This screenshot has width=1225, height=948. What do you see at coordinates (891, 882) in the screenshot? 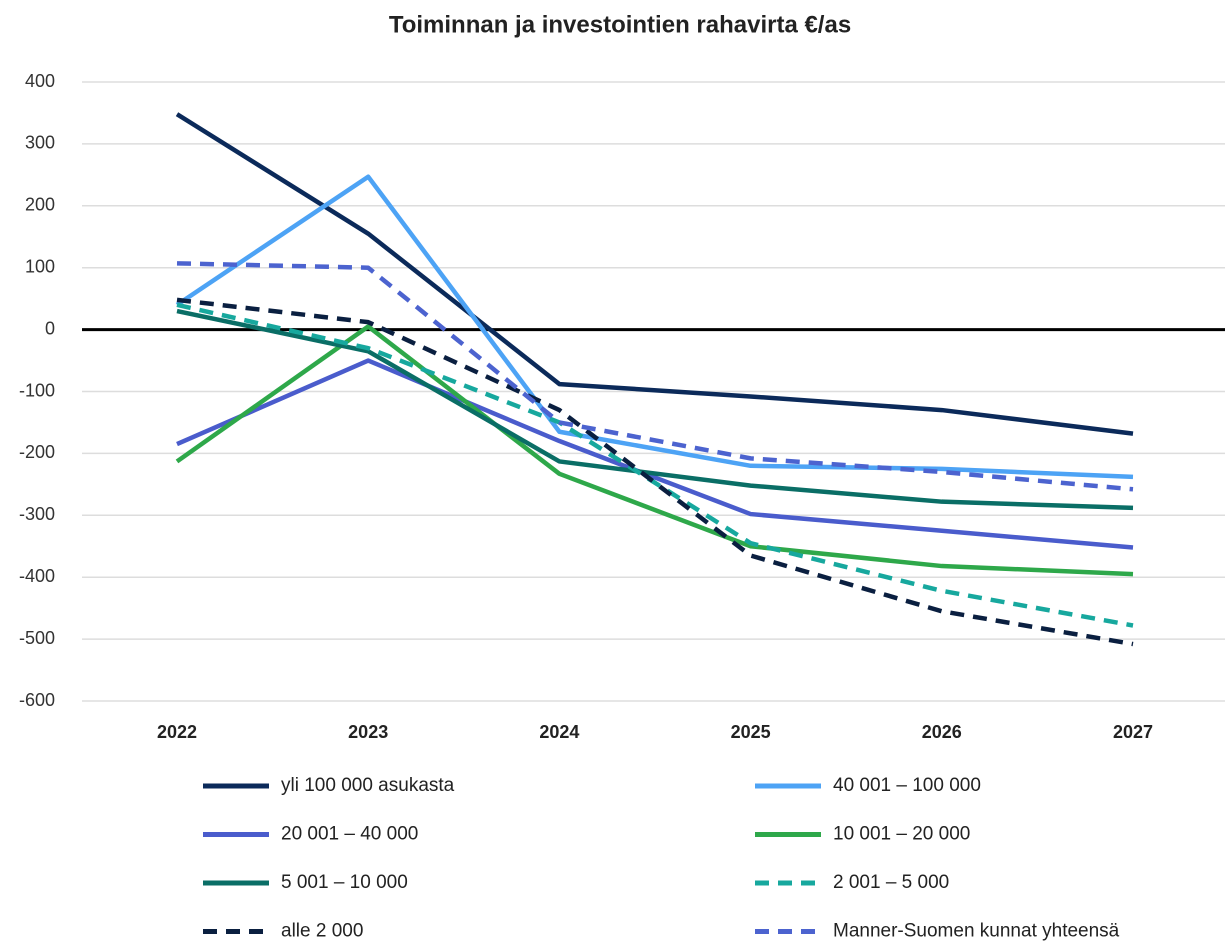
I see `legend-label: 2 001 – 5 000` at bounding box center [891, 882].